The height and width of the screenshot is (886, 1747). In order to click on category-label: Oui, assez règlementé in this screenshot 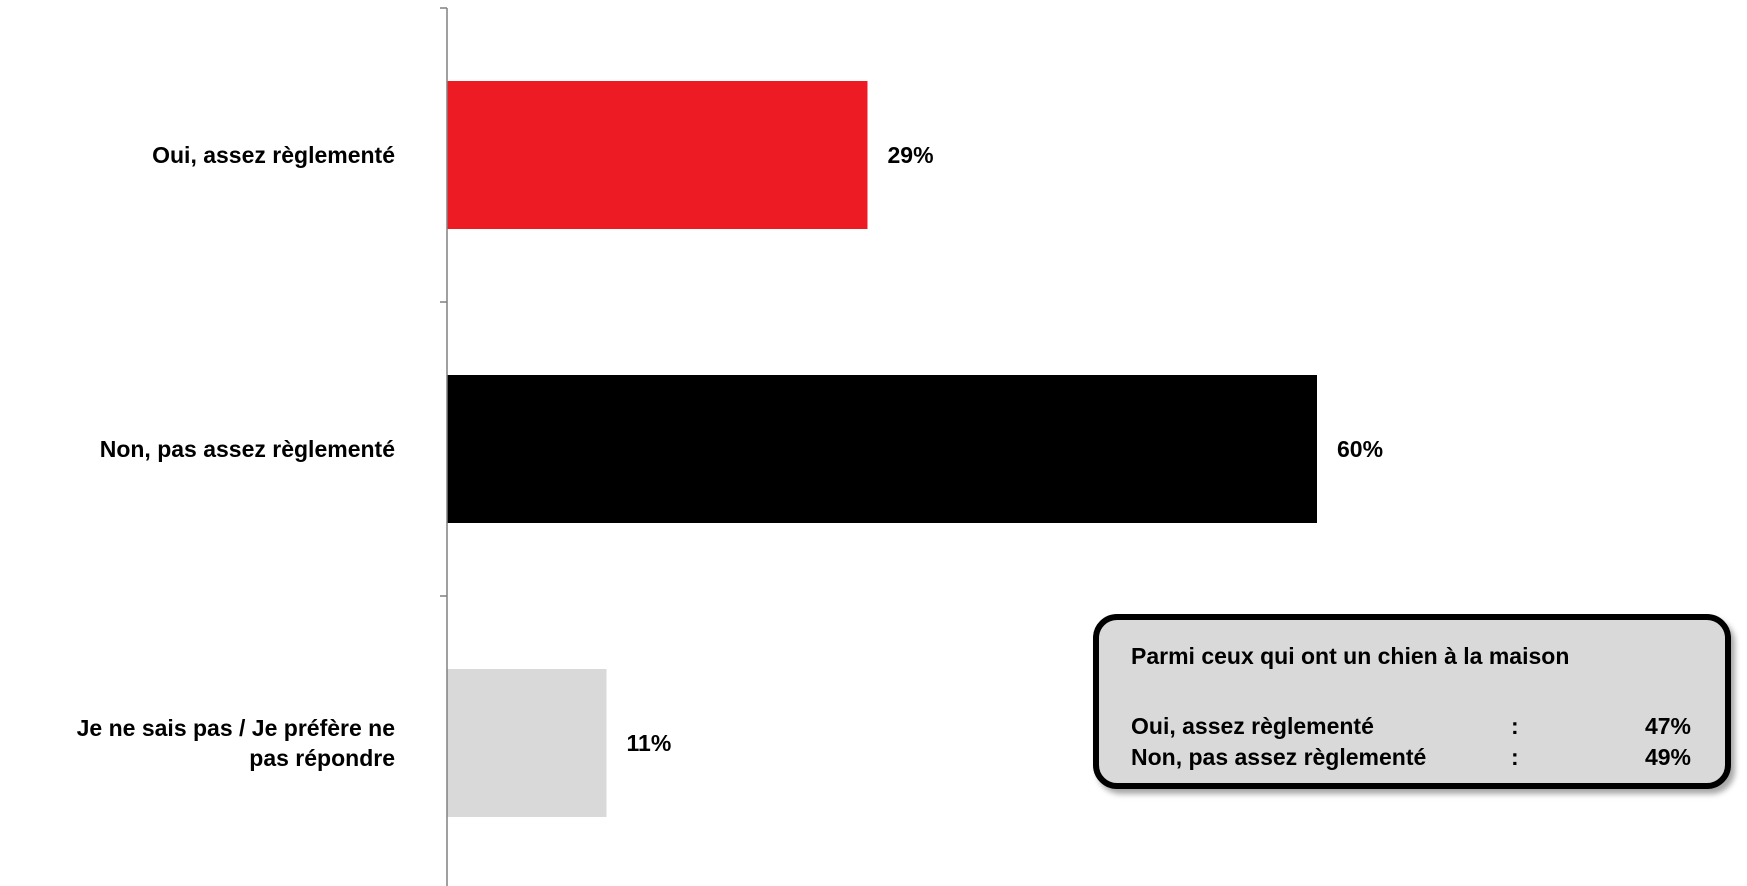, I will do `click(200, 155)`.